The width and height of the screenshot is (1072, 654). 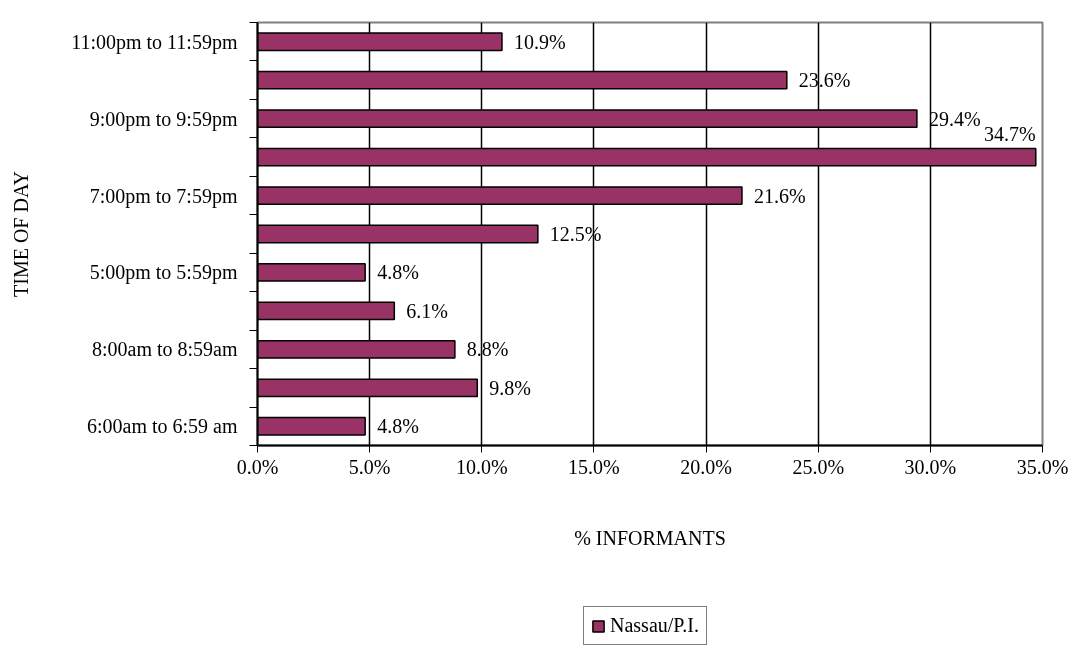 I want to click on x-tick-label: 35.0%, so click(x=1042, y=466).